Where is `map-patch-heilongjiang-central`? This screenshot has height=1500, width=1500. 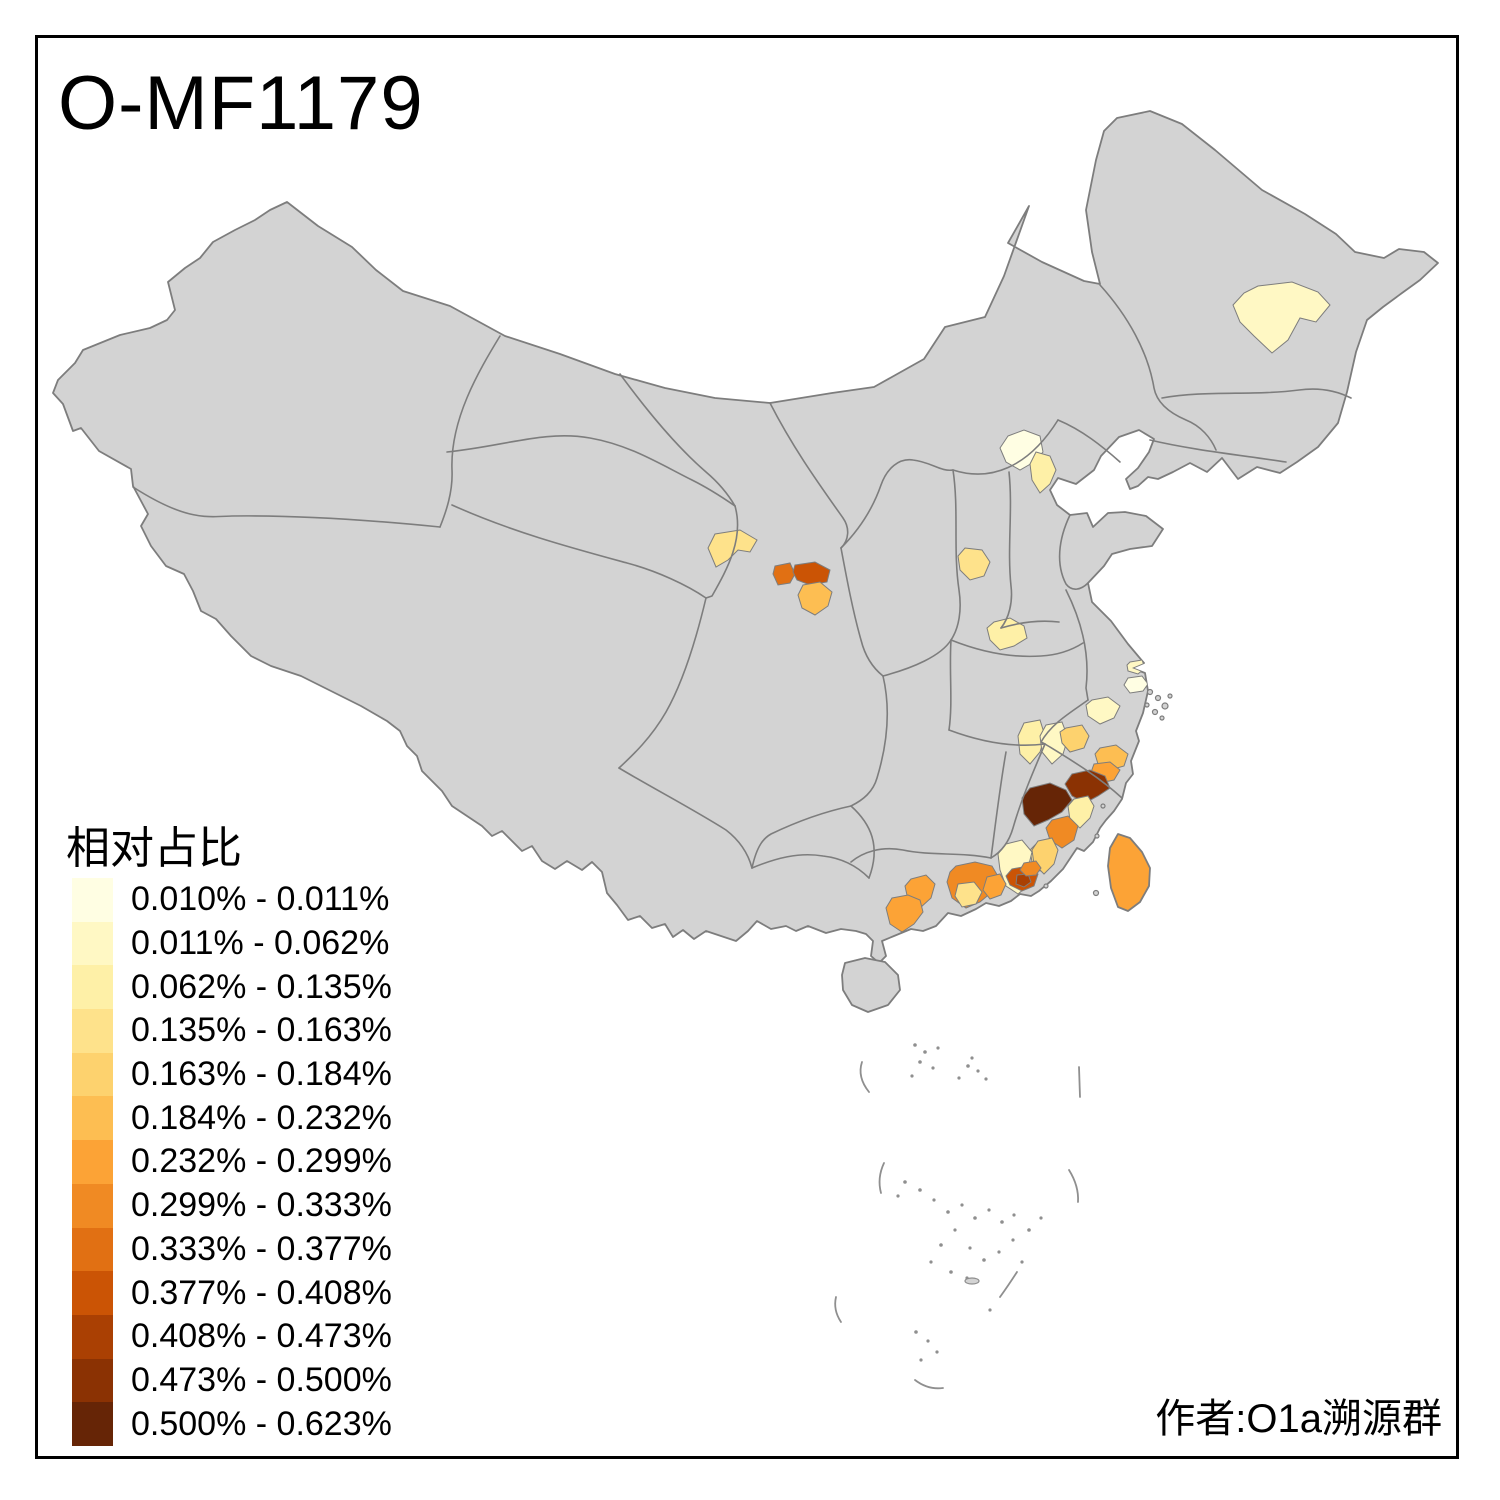 map-patch-heilongjiang-central is located at coordinates (1281, 317).